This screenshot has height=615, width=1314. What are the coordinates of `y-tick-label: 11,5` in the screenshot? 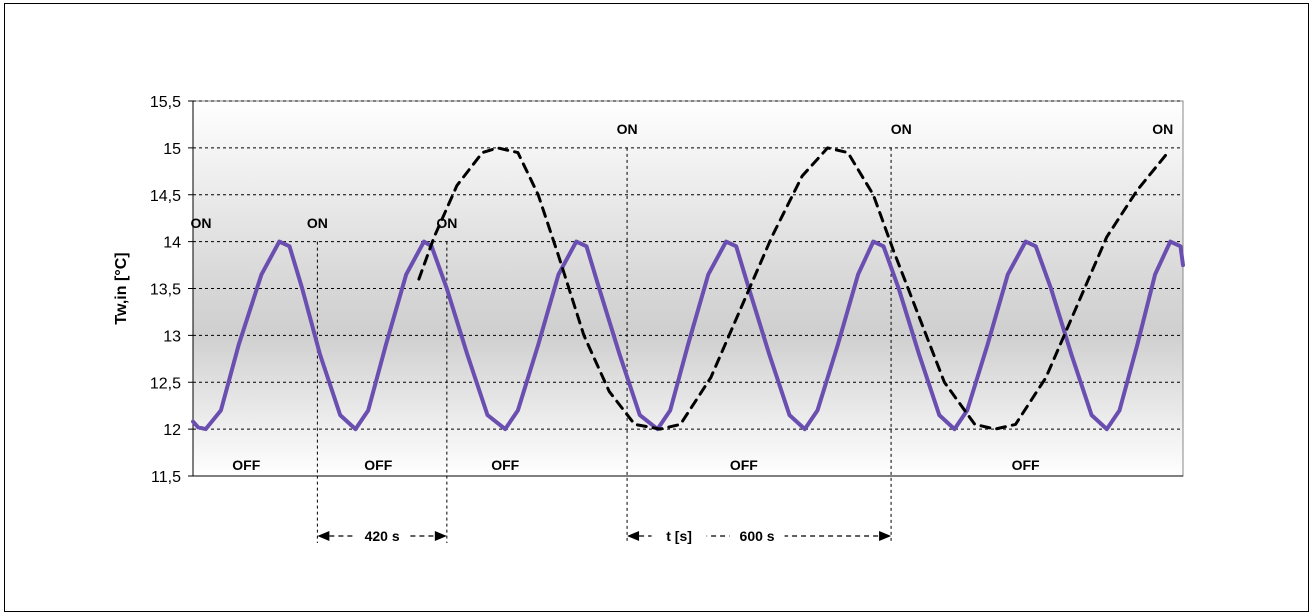 It's located at (166, 477).